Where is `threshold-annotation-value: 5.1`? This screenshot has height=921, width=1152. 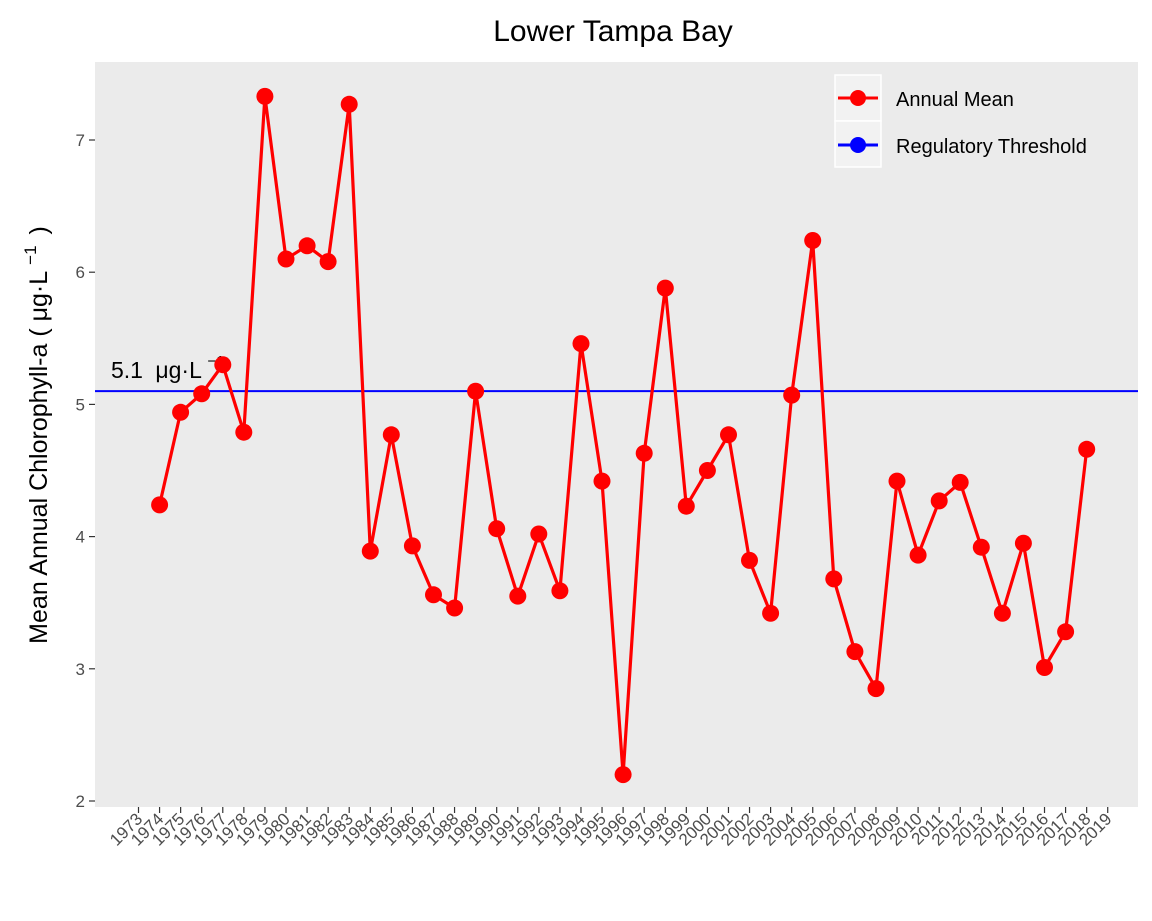
threshold-annotation-value: 5.1 is located at coordinates (127, 370).